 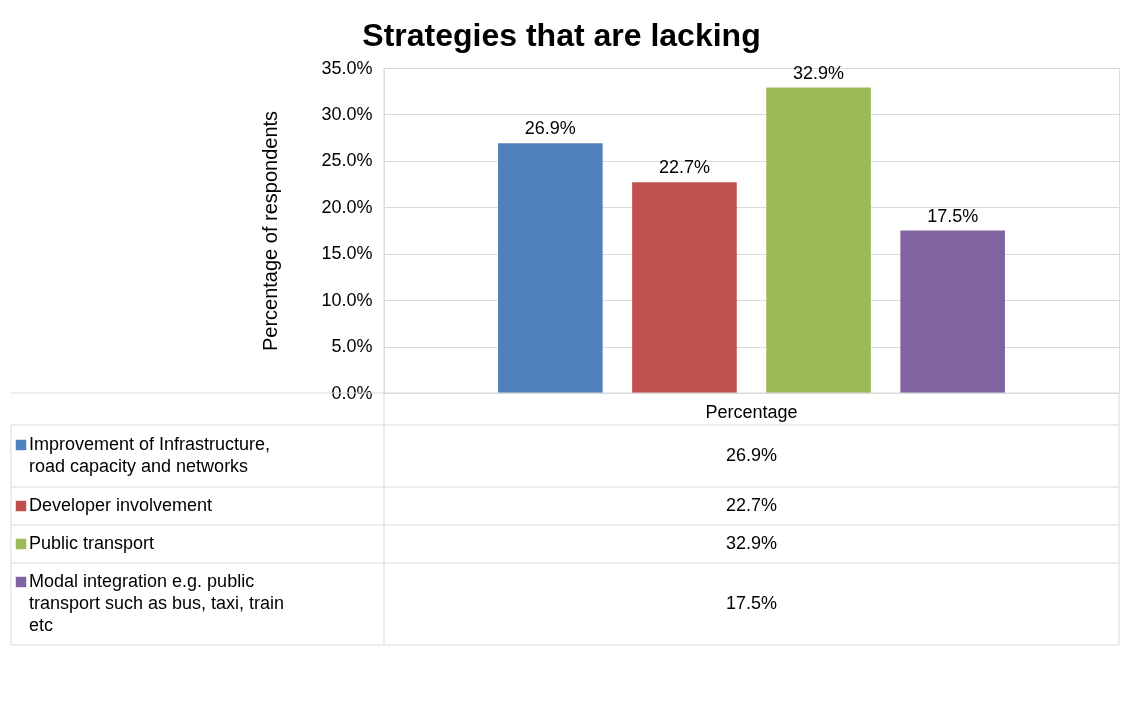 I want to click on data-label: 26.9%, so click(x=550, y=128).